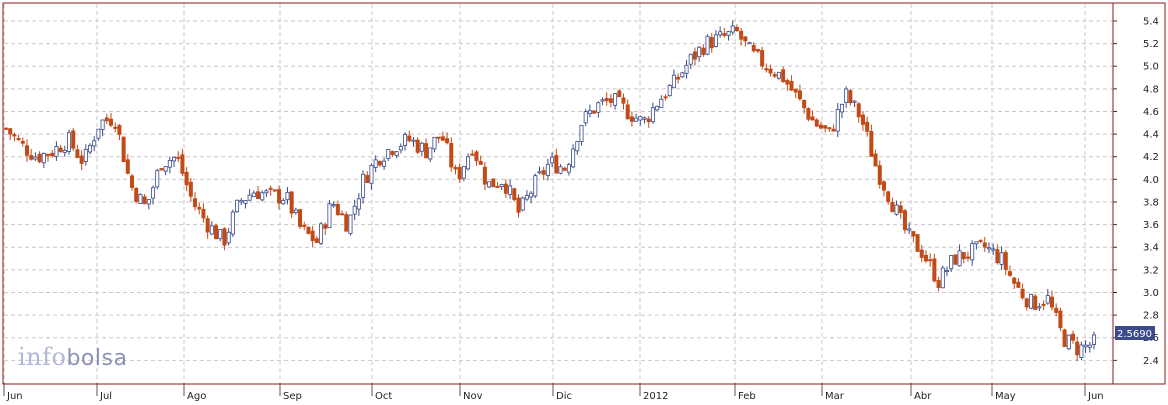  I want to click on y-tick-label: 5.2, so click(1151, 44).